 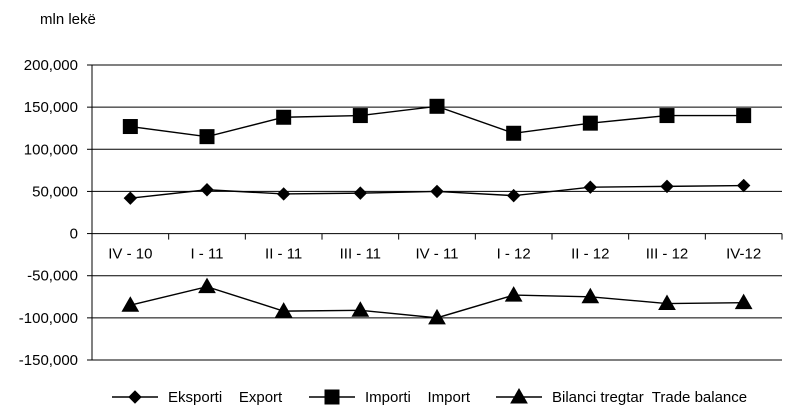 What do you see at coordinates (743, 254) in the screenshot?
I see `x-tick-label: IV-12` at bounding box center [743, 254].